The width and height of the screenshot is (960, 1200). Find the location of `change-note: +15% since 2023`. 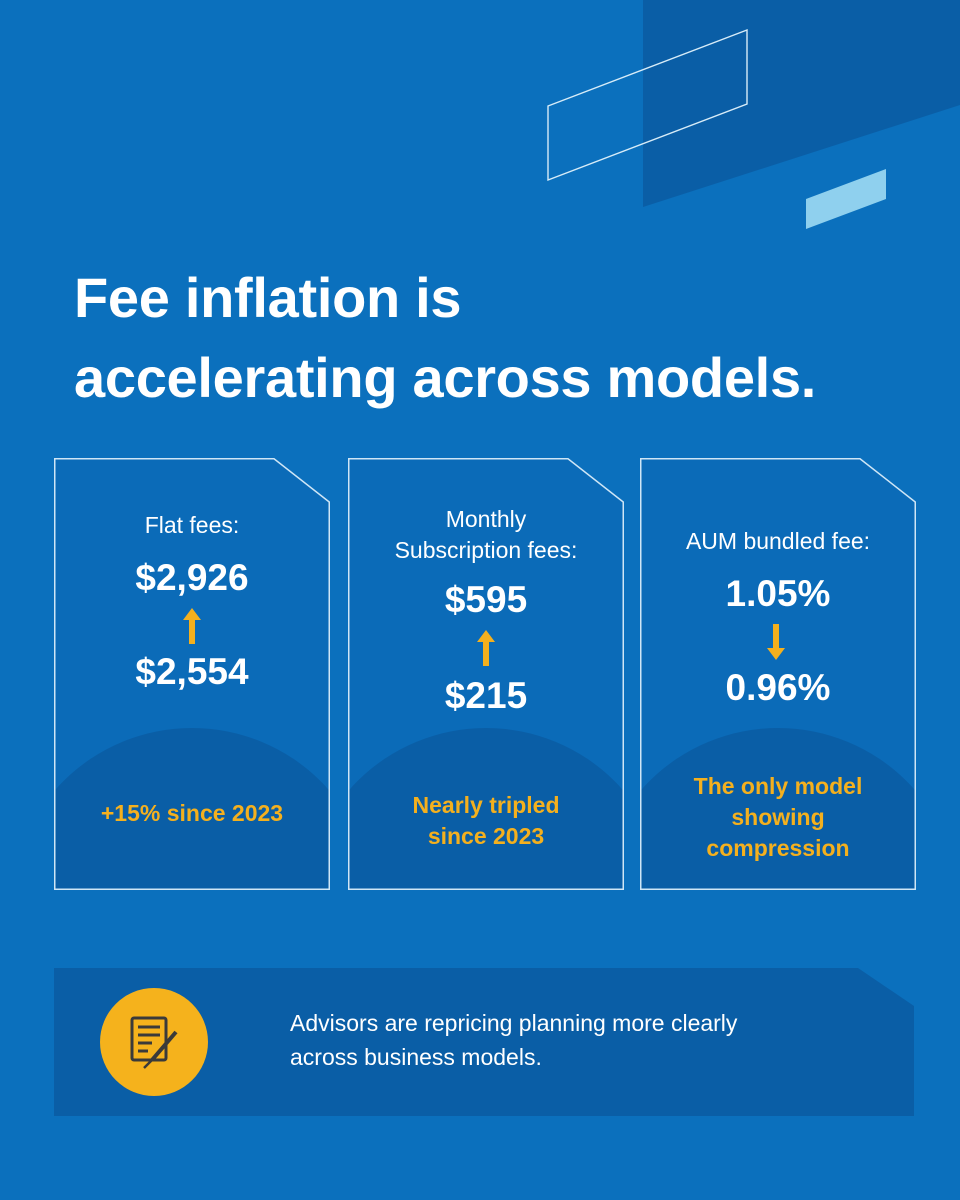

change-note: +15% since 2023 is located at coordinates (192, 813).